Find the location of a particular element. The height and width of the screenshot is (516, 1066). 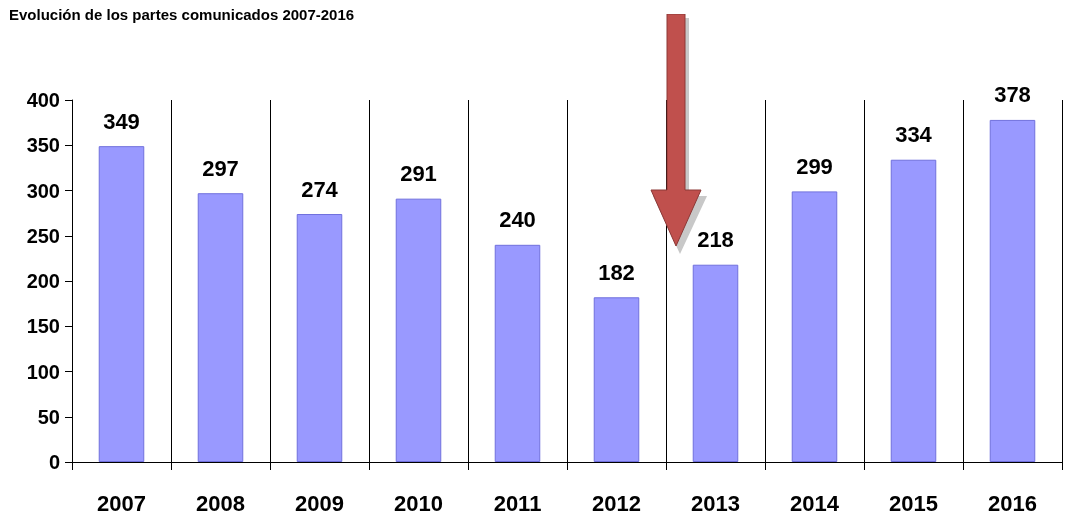

x-tick-label: 2010 is located at coordinates (418, 503).